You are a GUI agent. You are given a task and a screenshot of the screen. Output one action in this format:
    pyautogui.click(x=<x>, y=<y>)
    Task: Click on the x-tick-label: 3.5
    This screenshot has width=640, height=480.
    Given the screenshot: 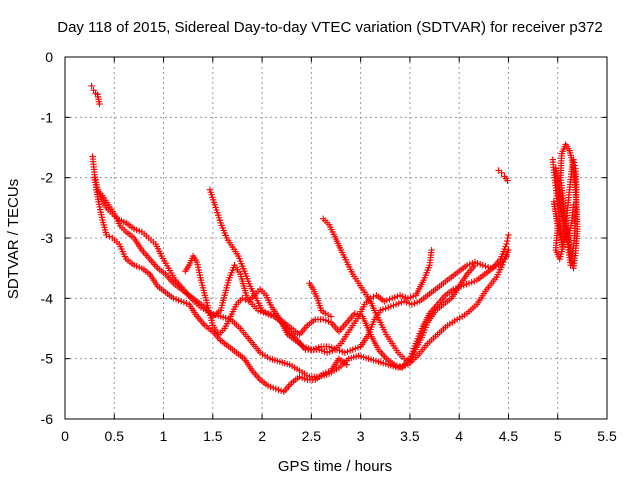 What is the action you would take?
    pyautogui.click(x=410, y=436)
    